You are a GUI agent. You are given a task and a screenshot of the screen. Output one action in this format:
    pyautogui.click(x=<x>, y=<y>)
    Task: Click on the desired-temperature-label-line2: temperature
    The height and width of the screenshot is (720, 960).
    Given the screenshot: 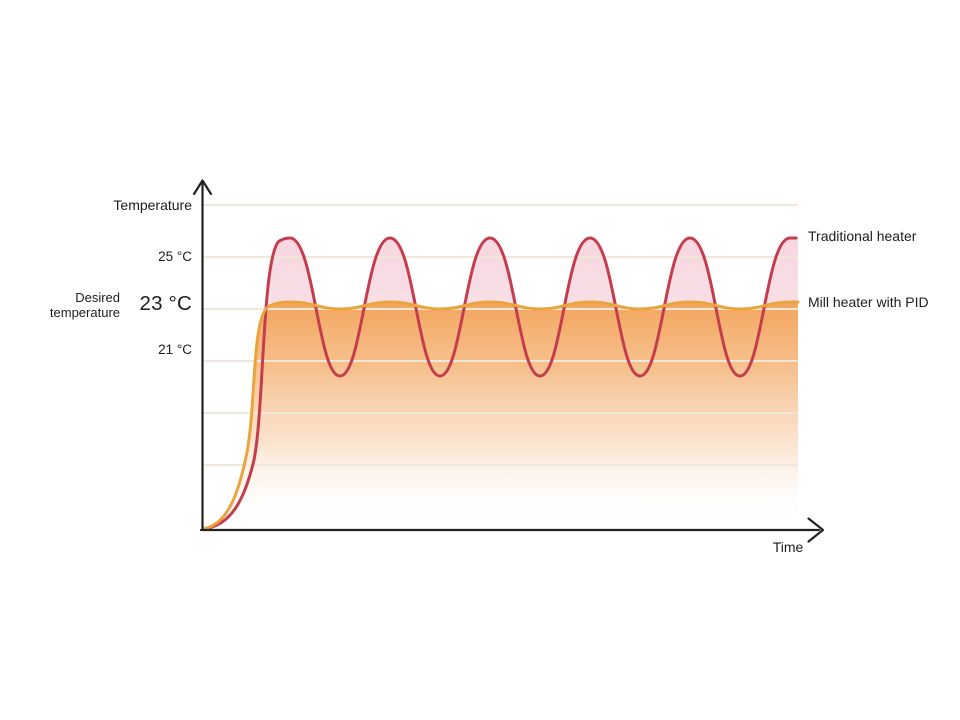 What is the action you would take?
    pyautogui.click(x=84, y=312)
    